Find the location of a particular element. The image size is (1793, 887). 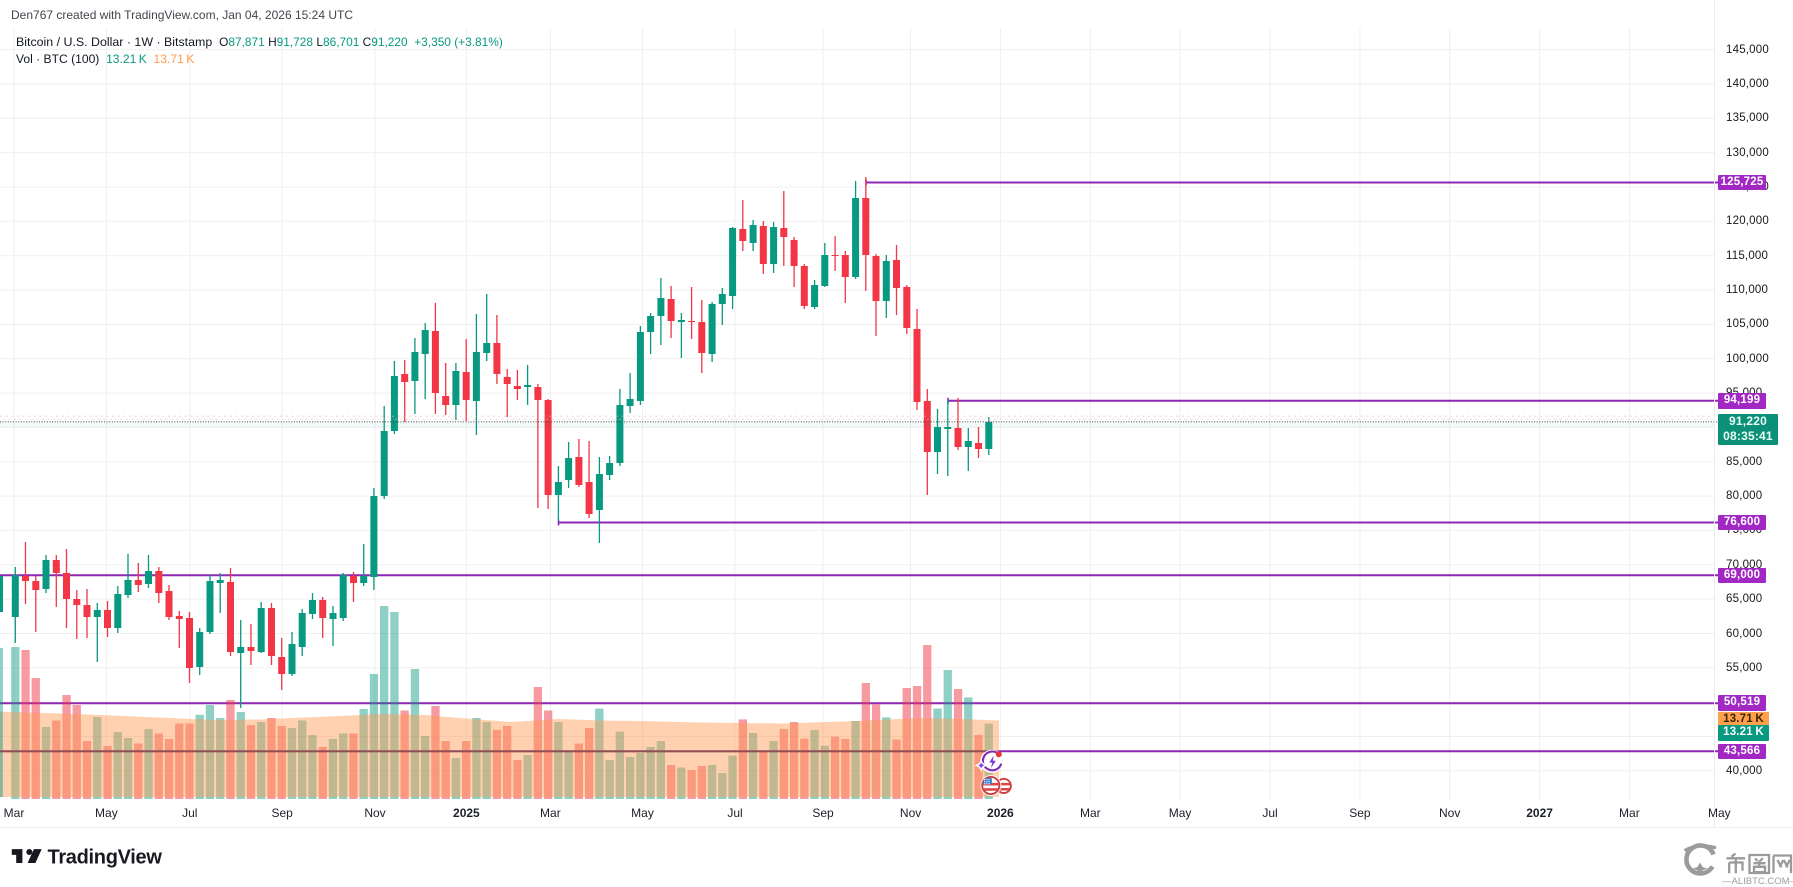

svg-text: —ALIBTC.COM— is located at coordinates (1757, 881).